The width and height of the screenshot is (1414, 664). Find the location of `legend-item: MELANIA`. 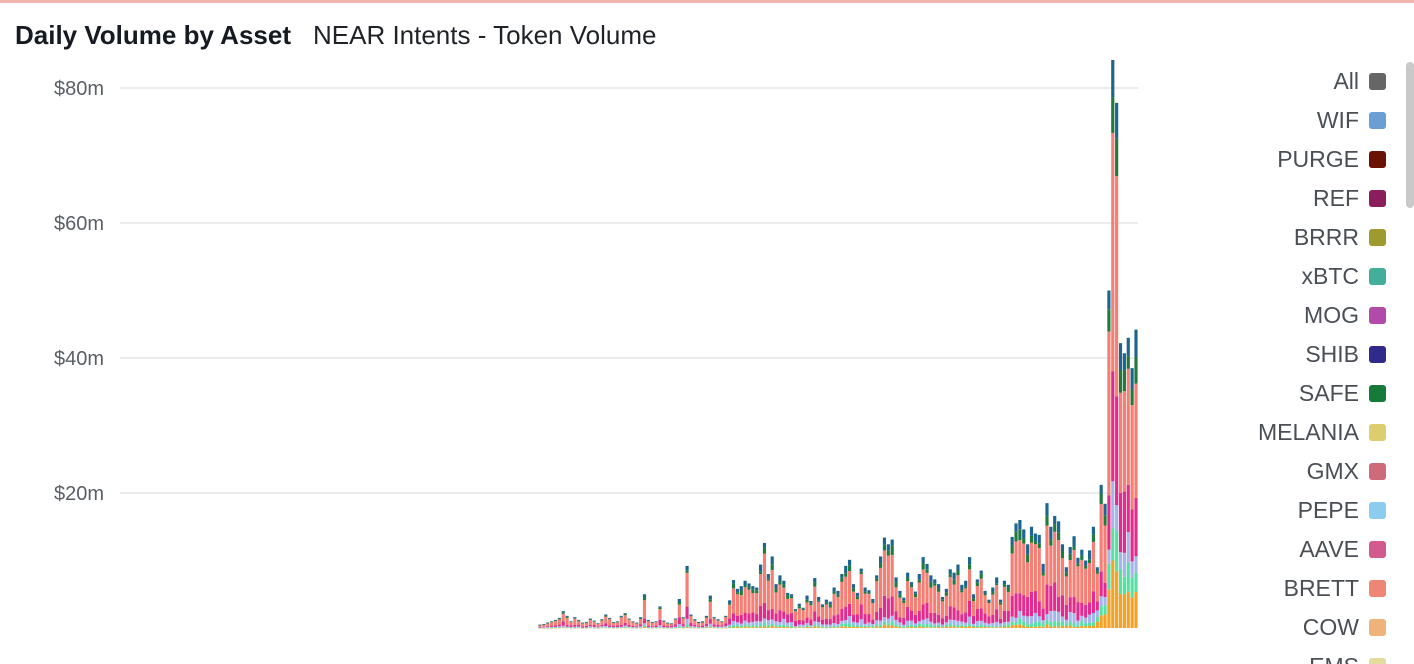

legend-item: MELANIA is located at coordinates (1322, 432).